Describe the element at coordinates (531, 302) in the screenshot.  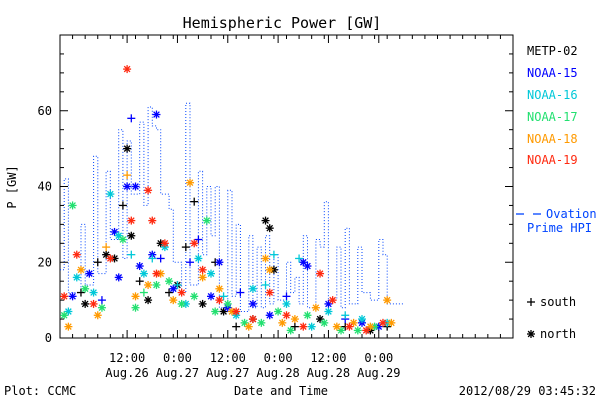
I see `legend-marker-south` at that location.